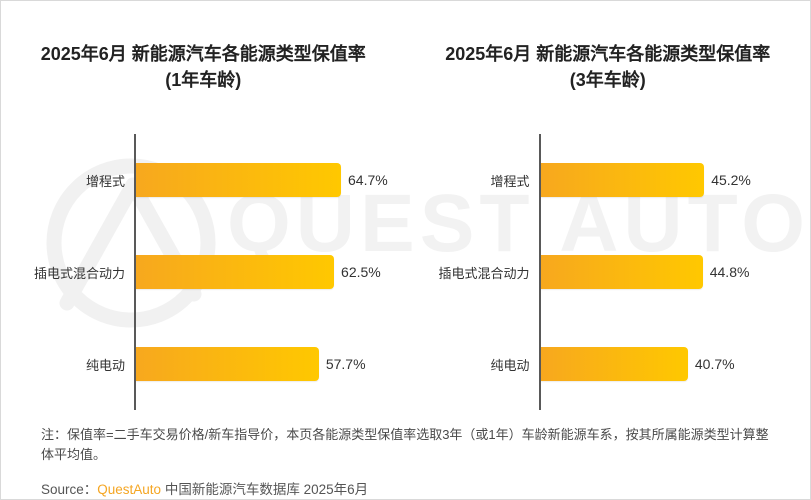 This screenshot has height=500, width=811. I want to click on chart-3yr-title-main: 2025年6月 新能源汽车各能源类型保值率, so click(608, 54).